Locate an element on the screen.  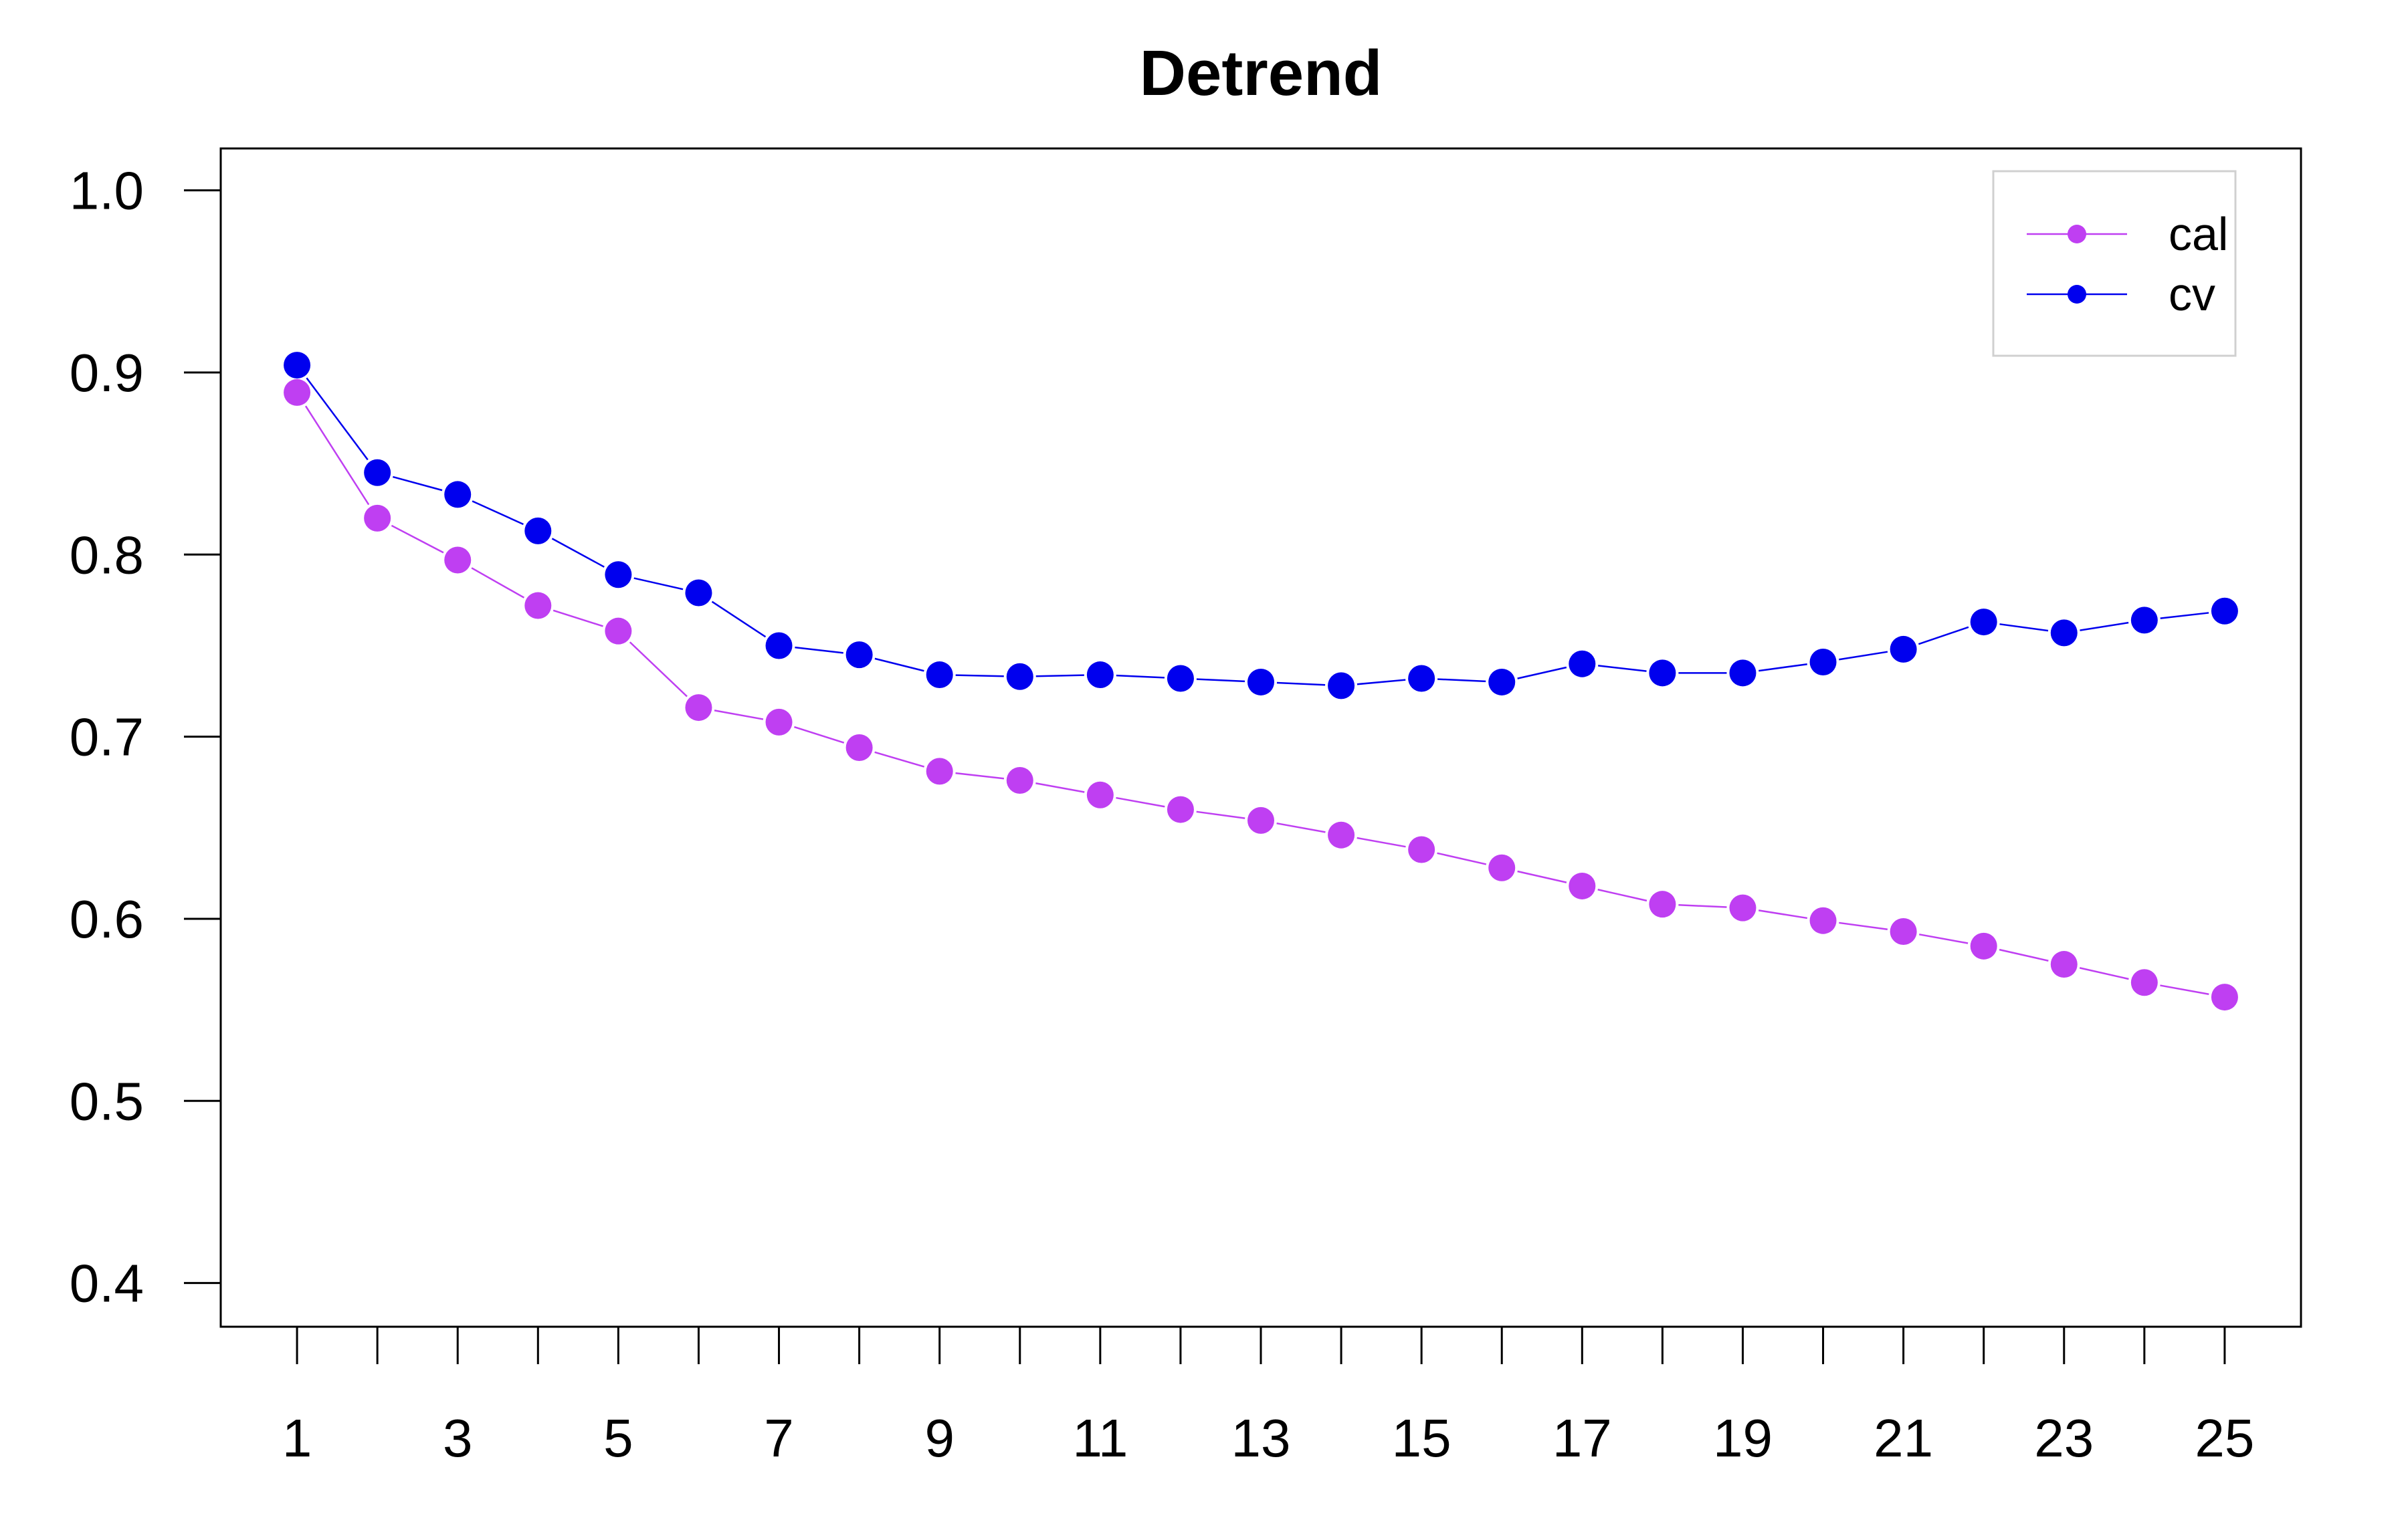
x-tick-label: 3 is located at coordinates (458, 1438).